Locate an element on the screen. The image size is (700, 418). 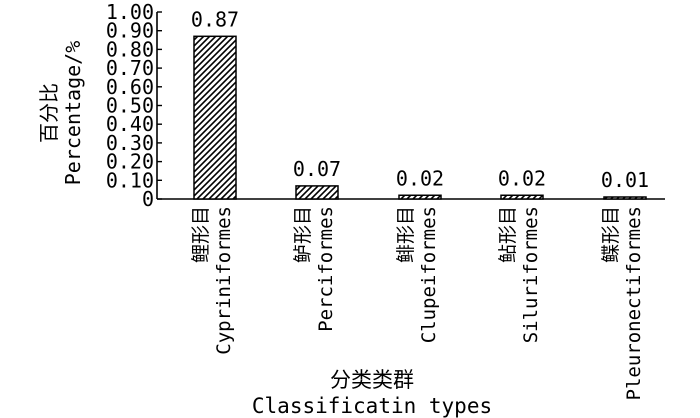
data-label: 0.87 is located at coordinates (215, 19).